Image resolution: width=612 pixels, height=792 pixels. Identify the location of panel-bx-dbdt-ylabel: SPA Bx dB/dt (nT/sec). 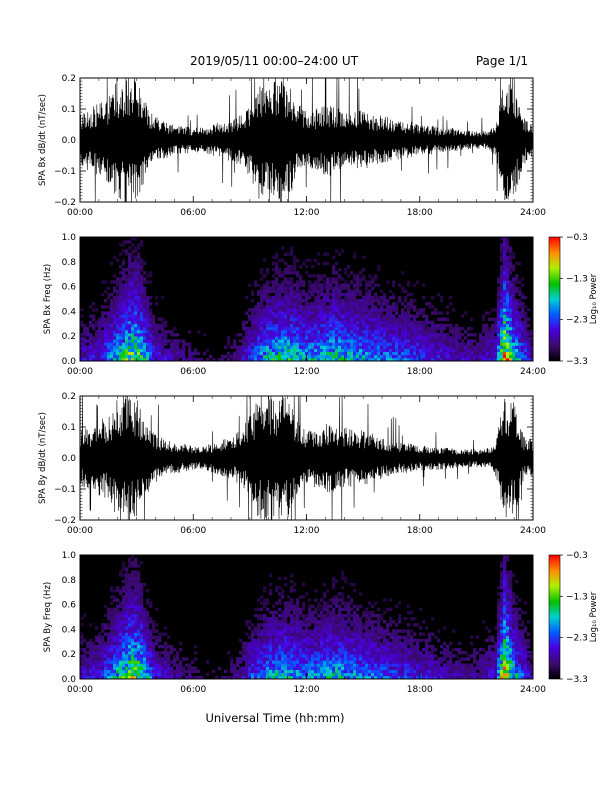
(43, 140).